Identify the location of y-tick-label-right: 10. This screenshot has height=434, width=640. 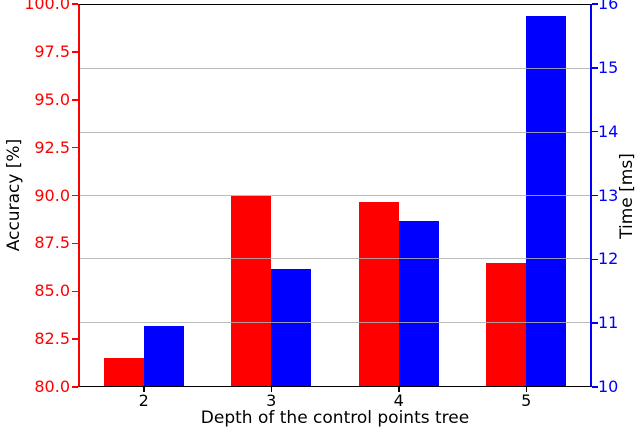
(608, 387).